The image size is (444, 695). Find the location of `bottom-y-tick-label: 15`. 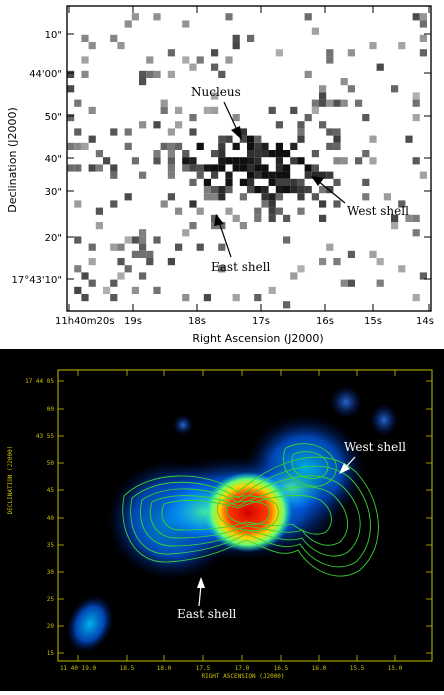

bottom-y-tick-label: 15 is located at coordinates (51, 653).